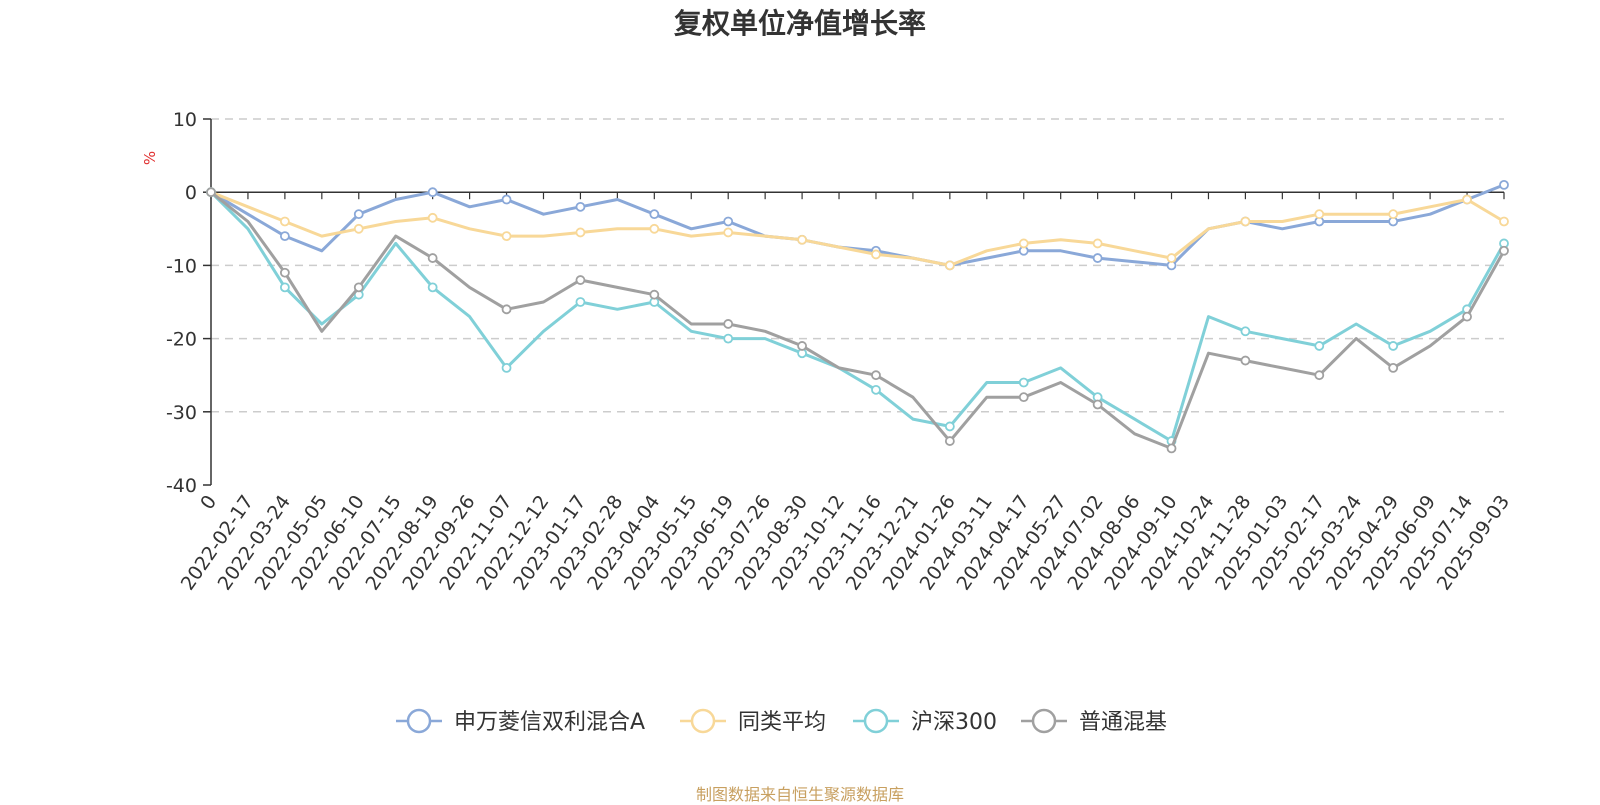 This screenshot has height=805, width=1600. I want to click on y-tick-label: -20, so click(181, 340).